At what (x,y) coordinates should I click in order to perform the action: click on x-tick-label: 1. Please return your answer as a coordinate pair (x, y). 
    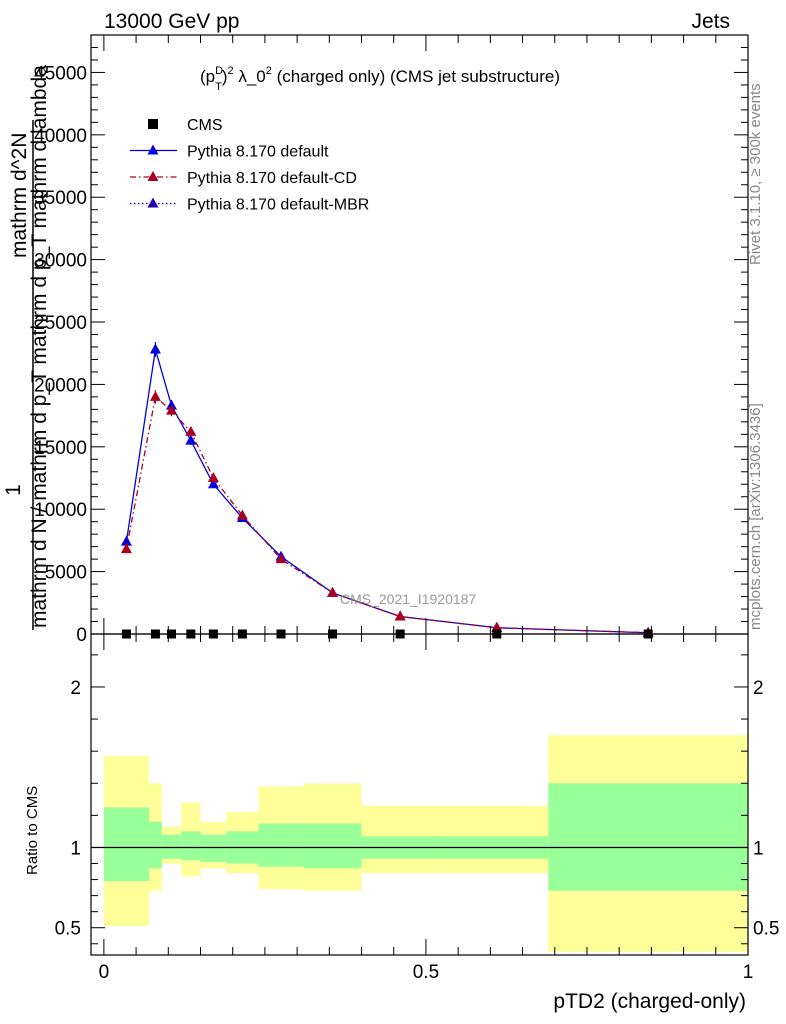
    Looking at the image, I should click on (748, 972).